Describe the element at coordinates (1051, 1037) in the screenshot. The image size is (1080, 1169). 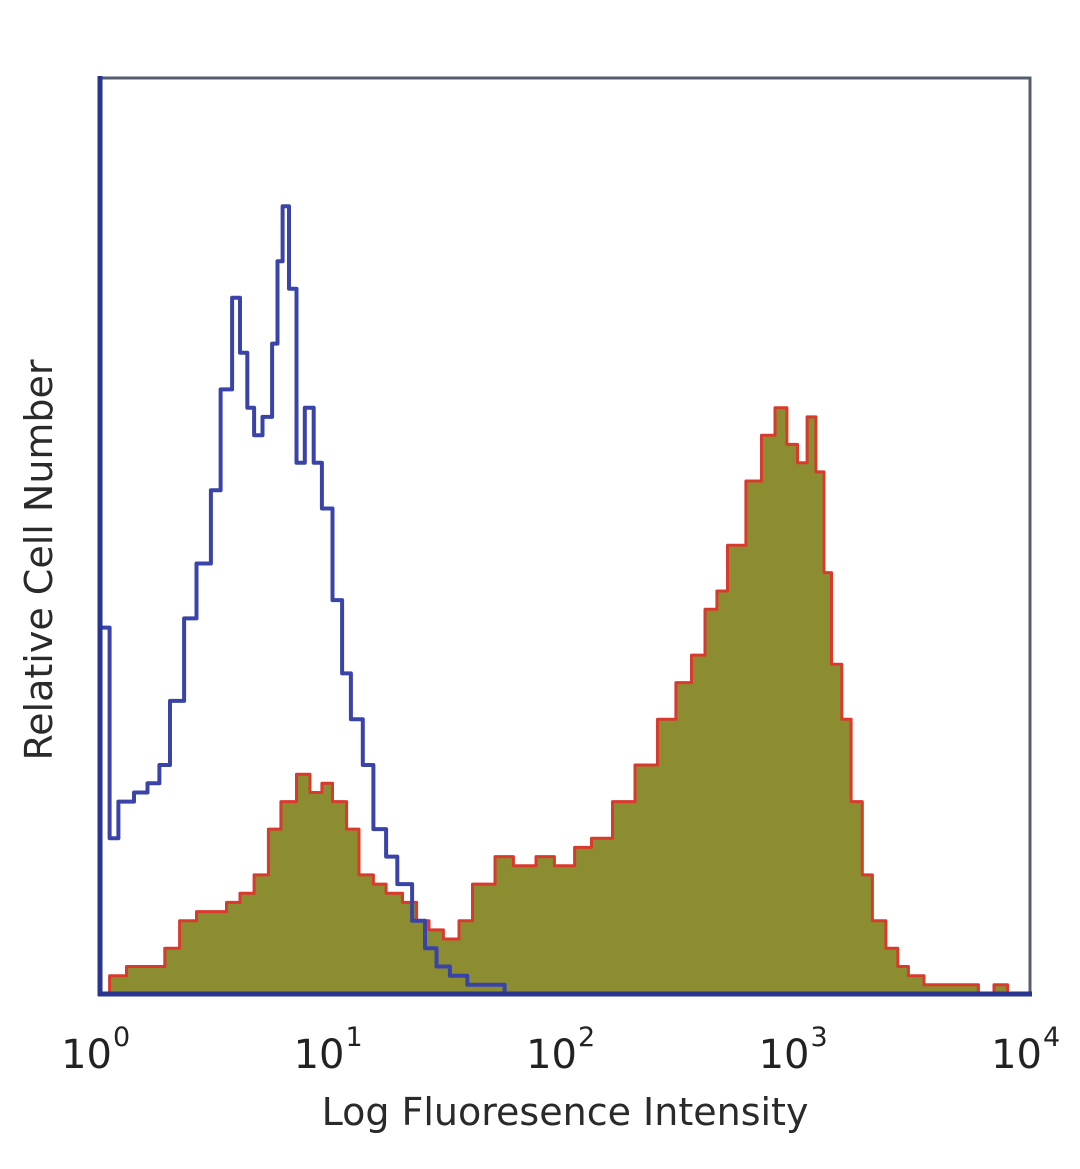
I see `x-tick-exponent: 4` at that location.